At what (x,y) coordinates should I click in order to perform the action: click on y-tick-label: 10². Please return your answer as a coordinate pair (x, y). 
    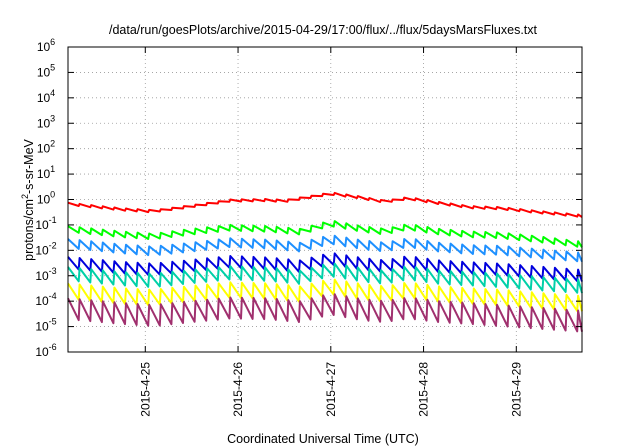
    Looking at the image, I should click on (46, 147).